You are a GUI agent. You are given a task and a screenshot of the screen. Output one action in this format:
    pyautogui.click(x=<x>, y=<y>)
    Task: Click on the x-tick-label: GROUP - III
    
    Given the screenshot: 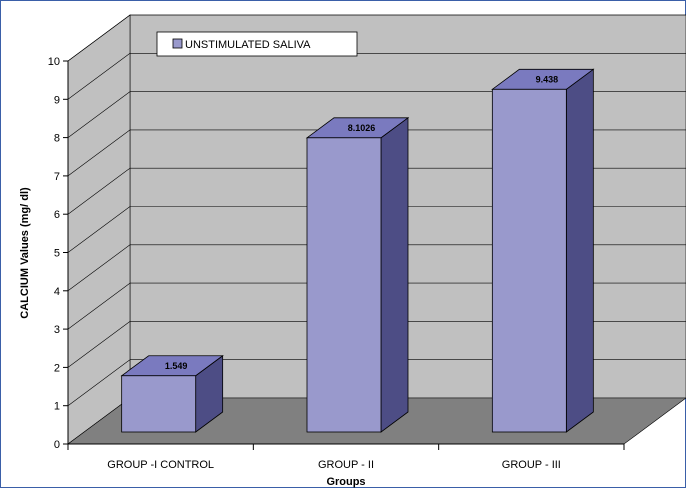 What is the action you would take?
    pyautogui.click(x=531, y=465)
    